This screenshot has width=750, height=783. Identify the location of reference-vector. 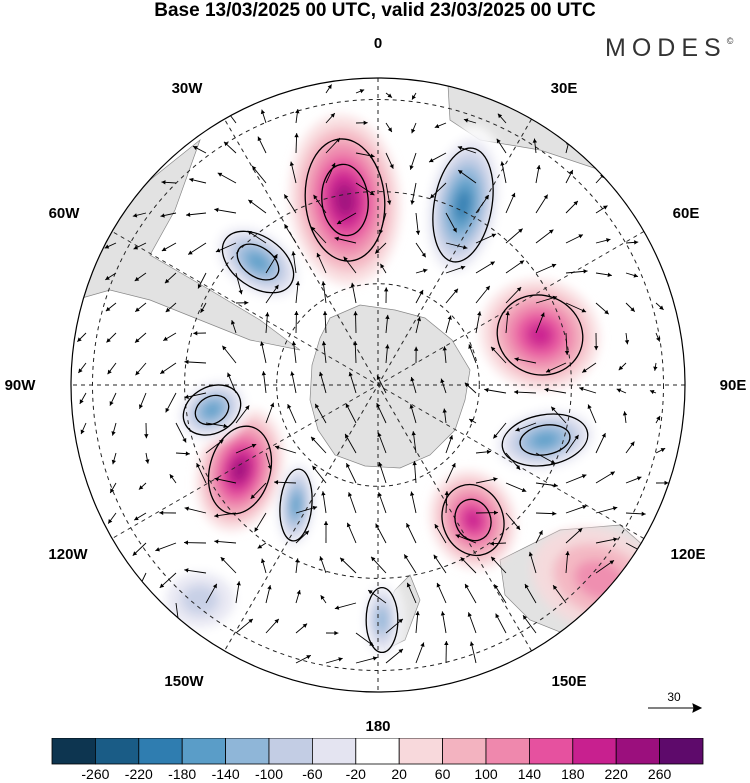
(675, 708).